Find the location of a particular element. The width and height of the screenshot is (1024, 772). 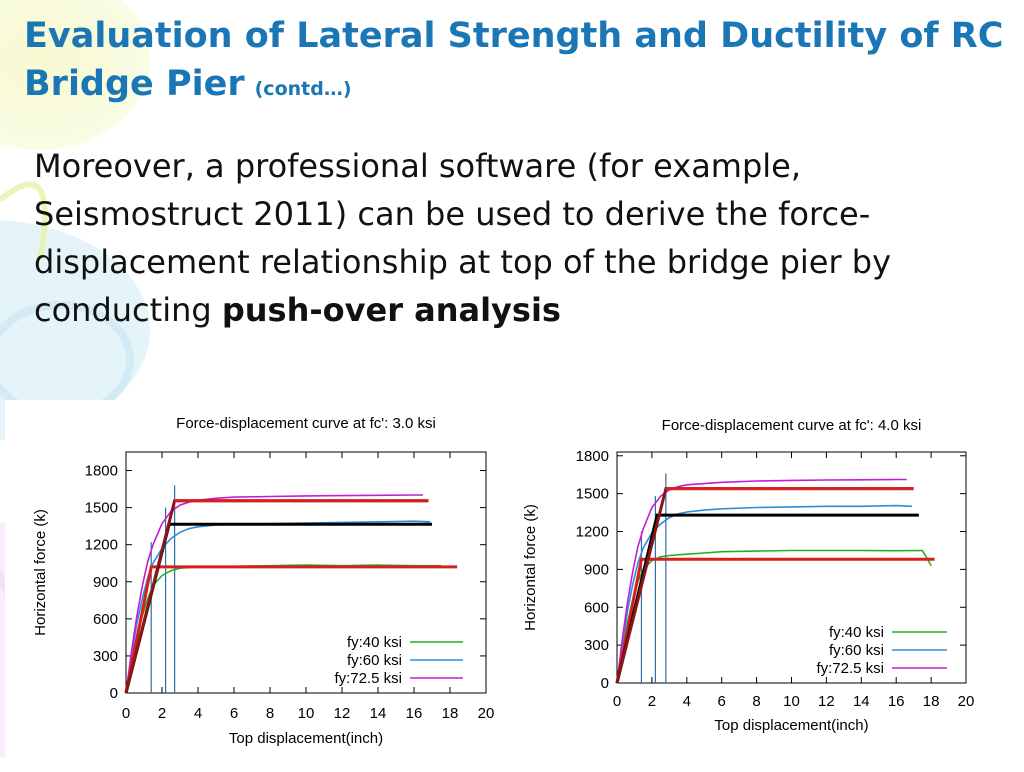

right-x-tick-label: 16 is located at coordinates (896, 701).